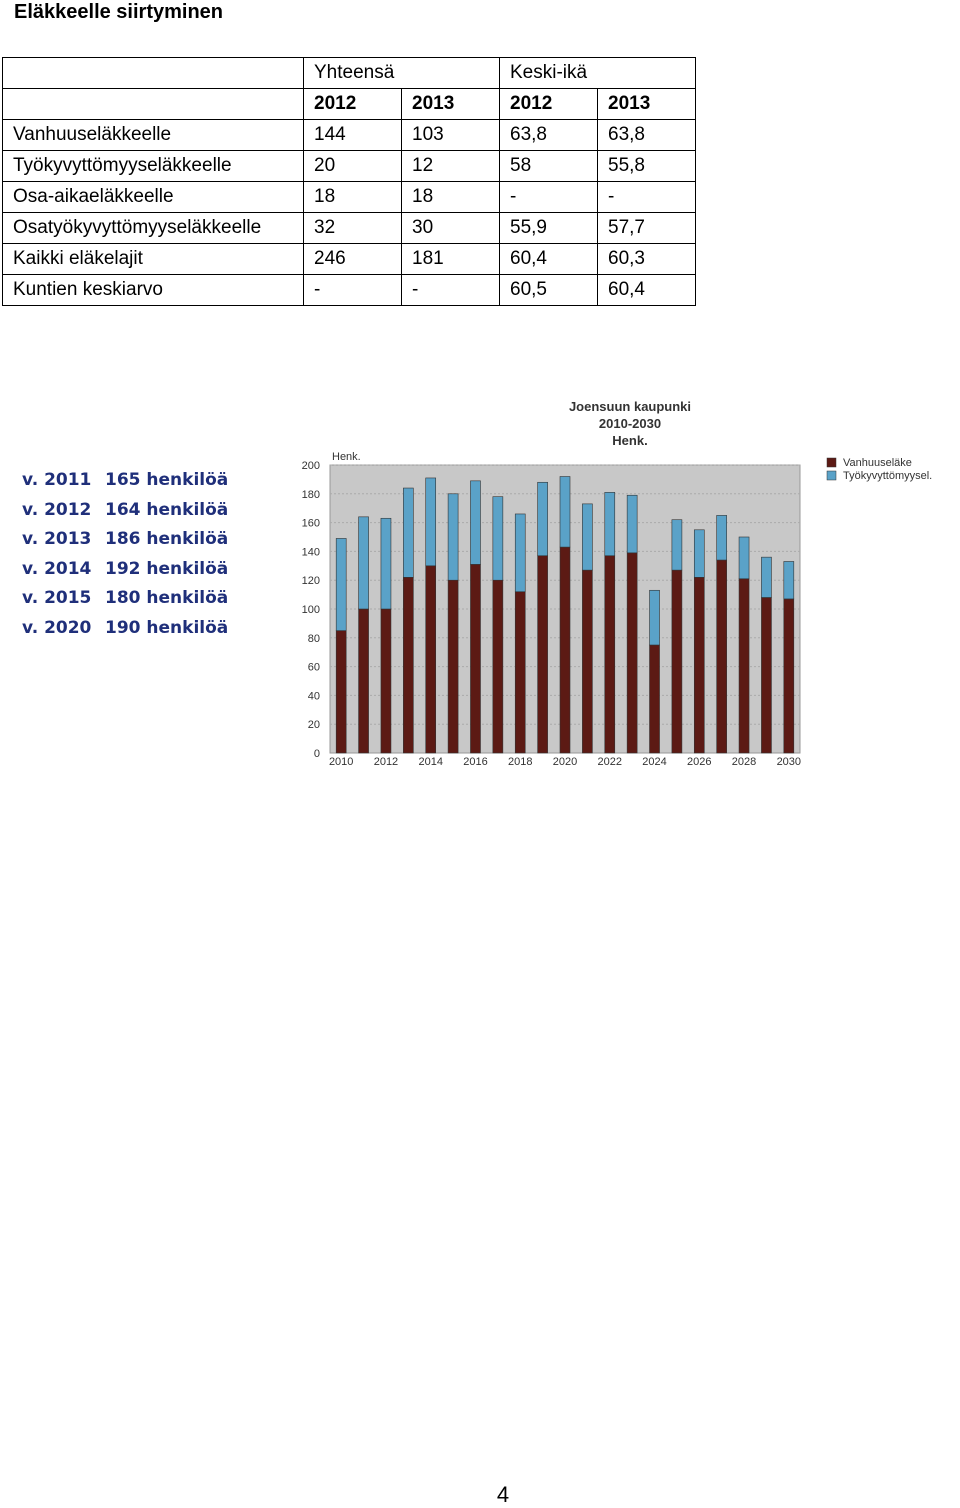  I want to click on cell-value: 30, so click(450, 228).